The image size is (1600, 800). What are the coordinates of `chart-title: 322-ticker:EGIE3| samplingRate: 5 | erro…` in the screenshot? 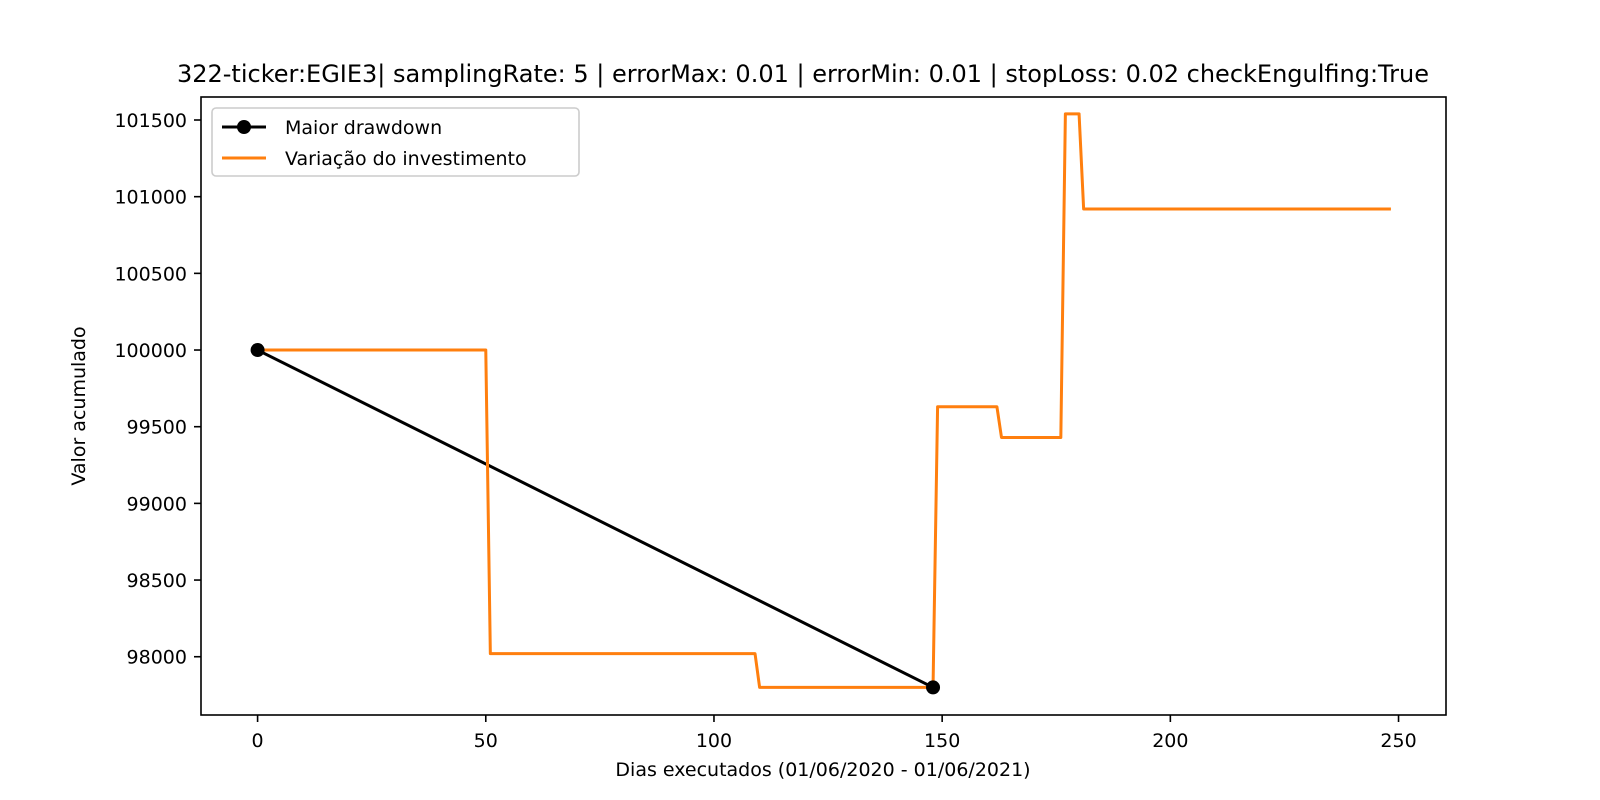 It's located at (803, 74).